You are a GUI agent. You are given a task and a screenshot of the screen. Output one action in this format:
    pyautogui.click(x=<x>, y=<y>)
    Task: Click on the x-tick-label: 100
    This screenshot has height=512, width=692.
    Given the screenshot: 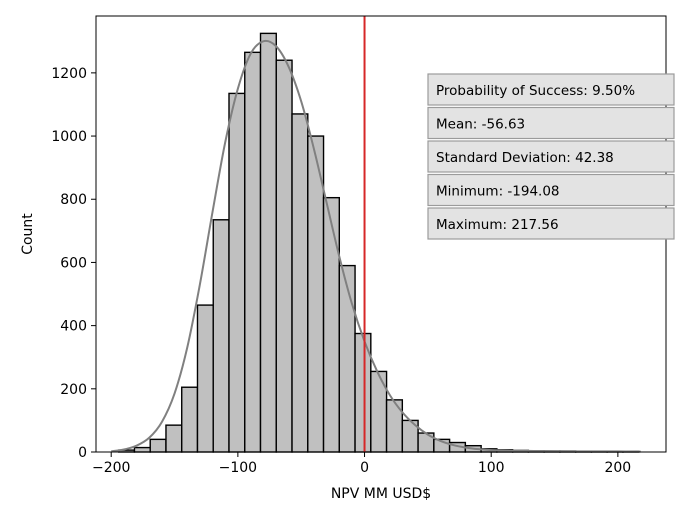 What is the action you would take?
    pyautogui.click(x=491, y=468)
    